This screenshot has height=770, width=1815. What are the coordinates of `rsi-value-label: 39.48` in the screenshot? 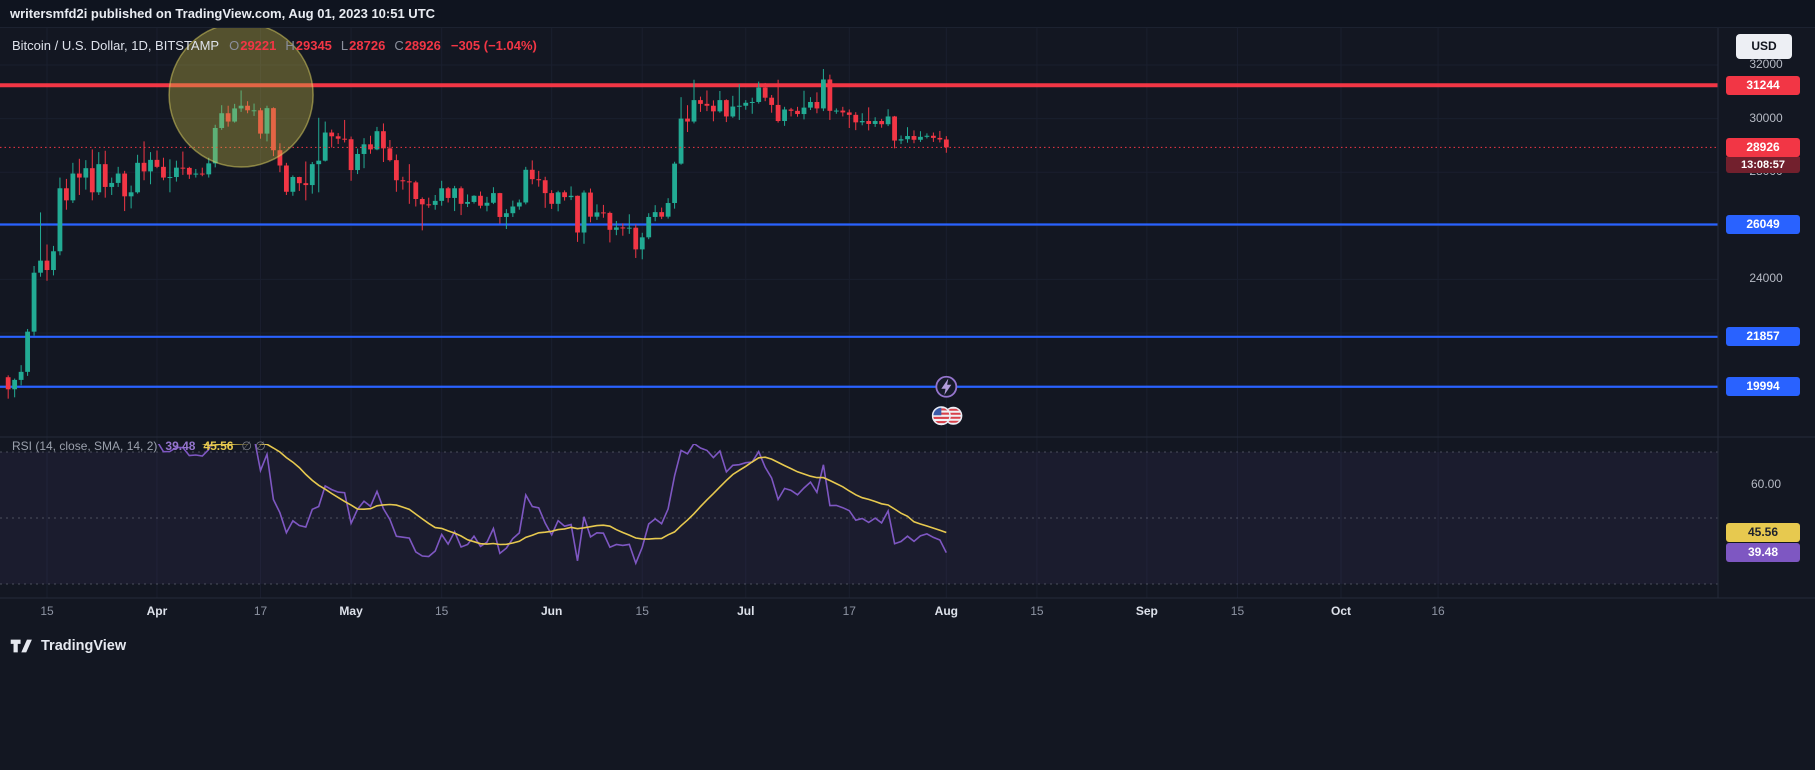 It's located at (1763, 553).